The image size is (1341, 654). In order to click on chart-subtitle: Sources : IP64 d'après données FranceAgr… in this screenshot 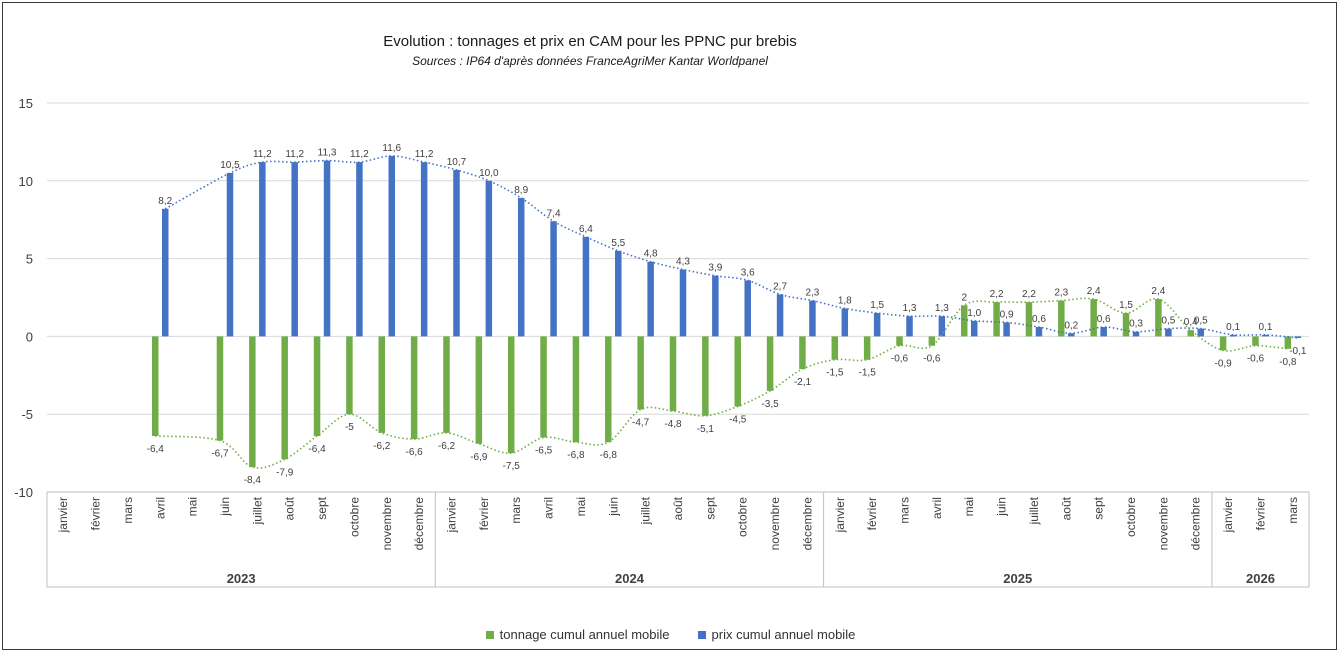, I will do `click(590, 61)`.